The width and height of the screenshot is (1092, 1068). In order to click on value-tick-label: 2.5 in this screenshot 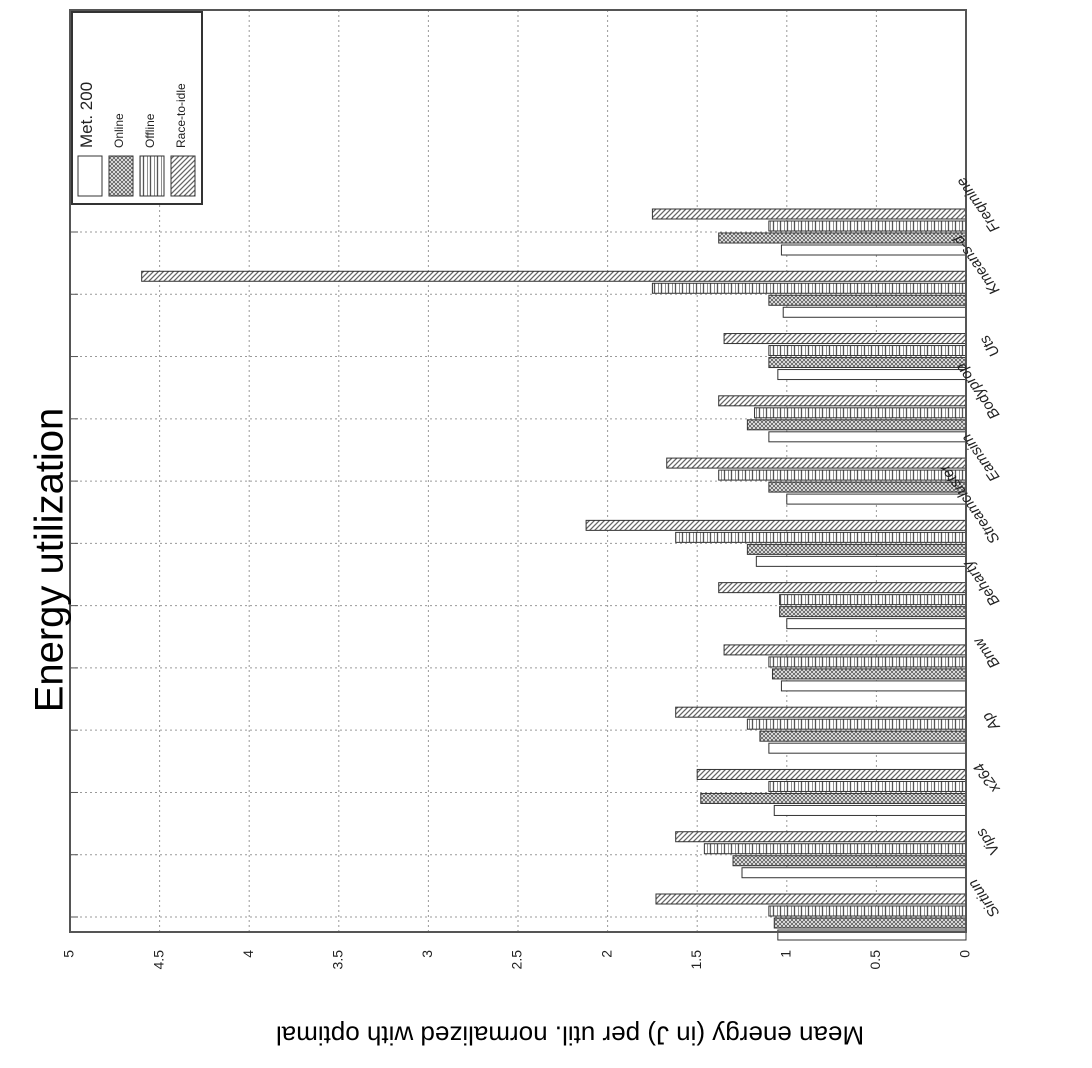, I will do `click(517, 960)`.